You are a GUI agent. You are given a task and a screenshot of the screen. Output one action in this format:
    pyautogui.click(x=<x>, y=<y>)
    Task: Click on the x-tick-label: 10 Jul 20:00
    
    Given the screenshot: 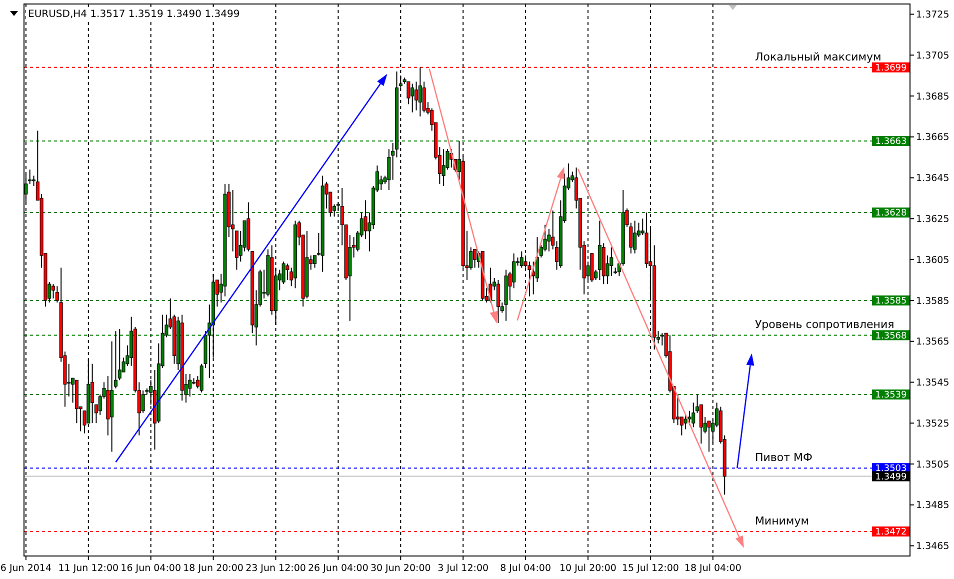 What is the action you would take?
    pyautogui.click(x=588, y=568)
    